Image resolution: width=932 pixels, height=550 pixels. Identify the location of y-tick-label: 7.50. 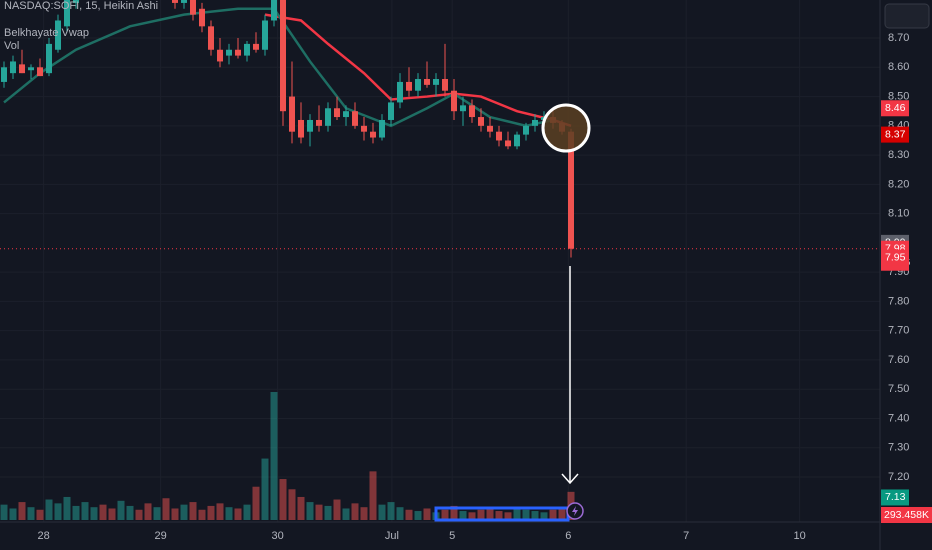
(898, 389).